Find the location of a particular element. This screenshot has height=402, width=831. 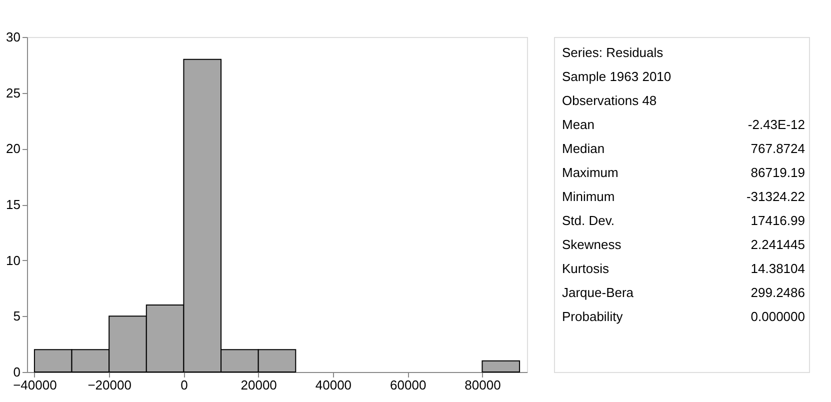

text: Std. Dev. 17416.99 is located at coordinates (683, 220).